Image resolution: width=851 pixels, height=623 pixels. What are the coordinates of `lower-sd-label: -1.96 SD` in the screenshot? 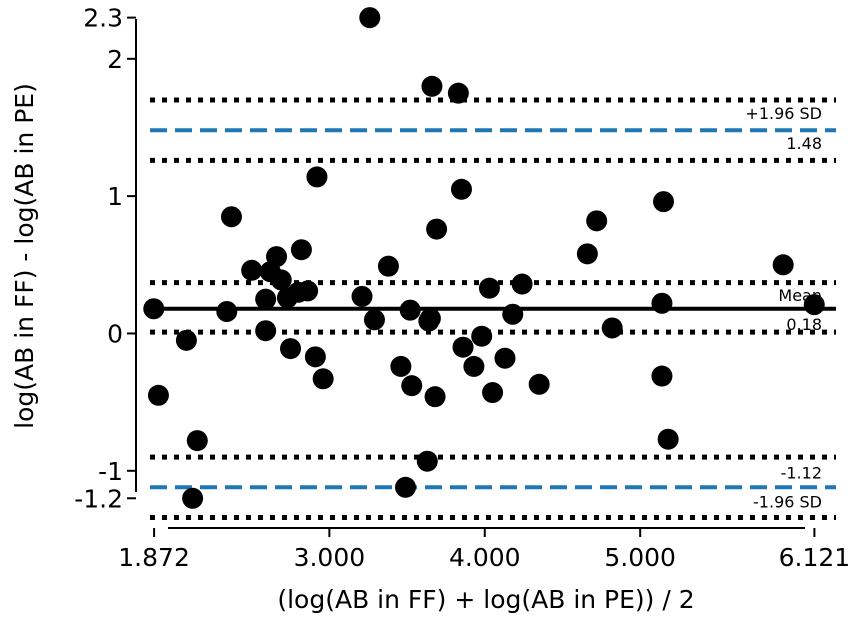 It's located at (787, 501).